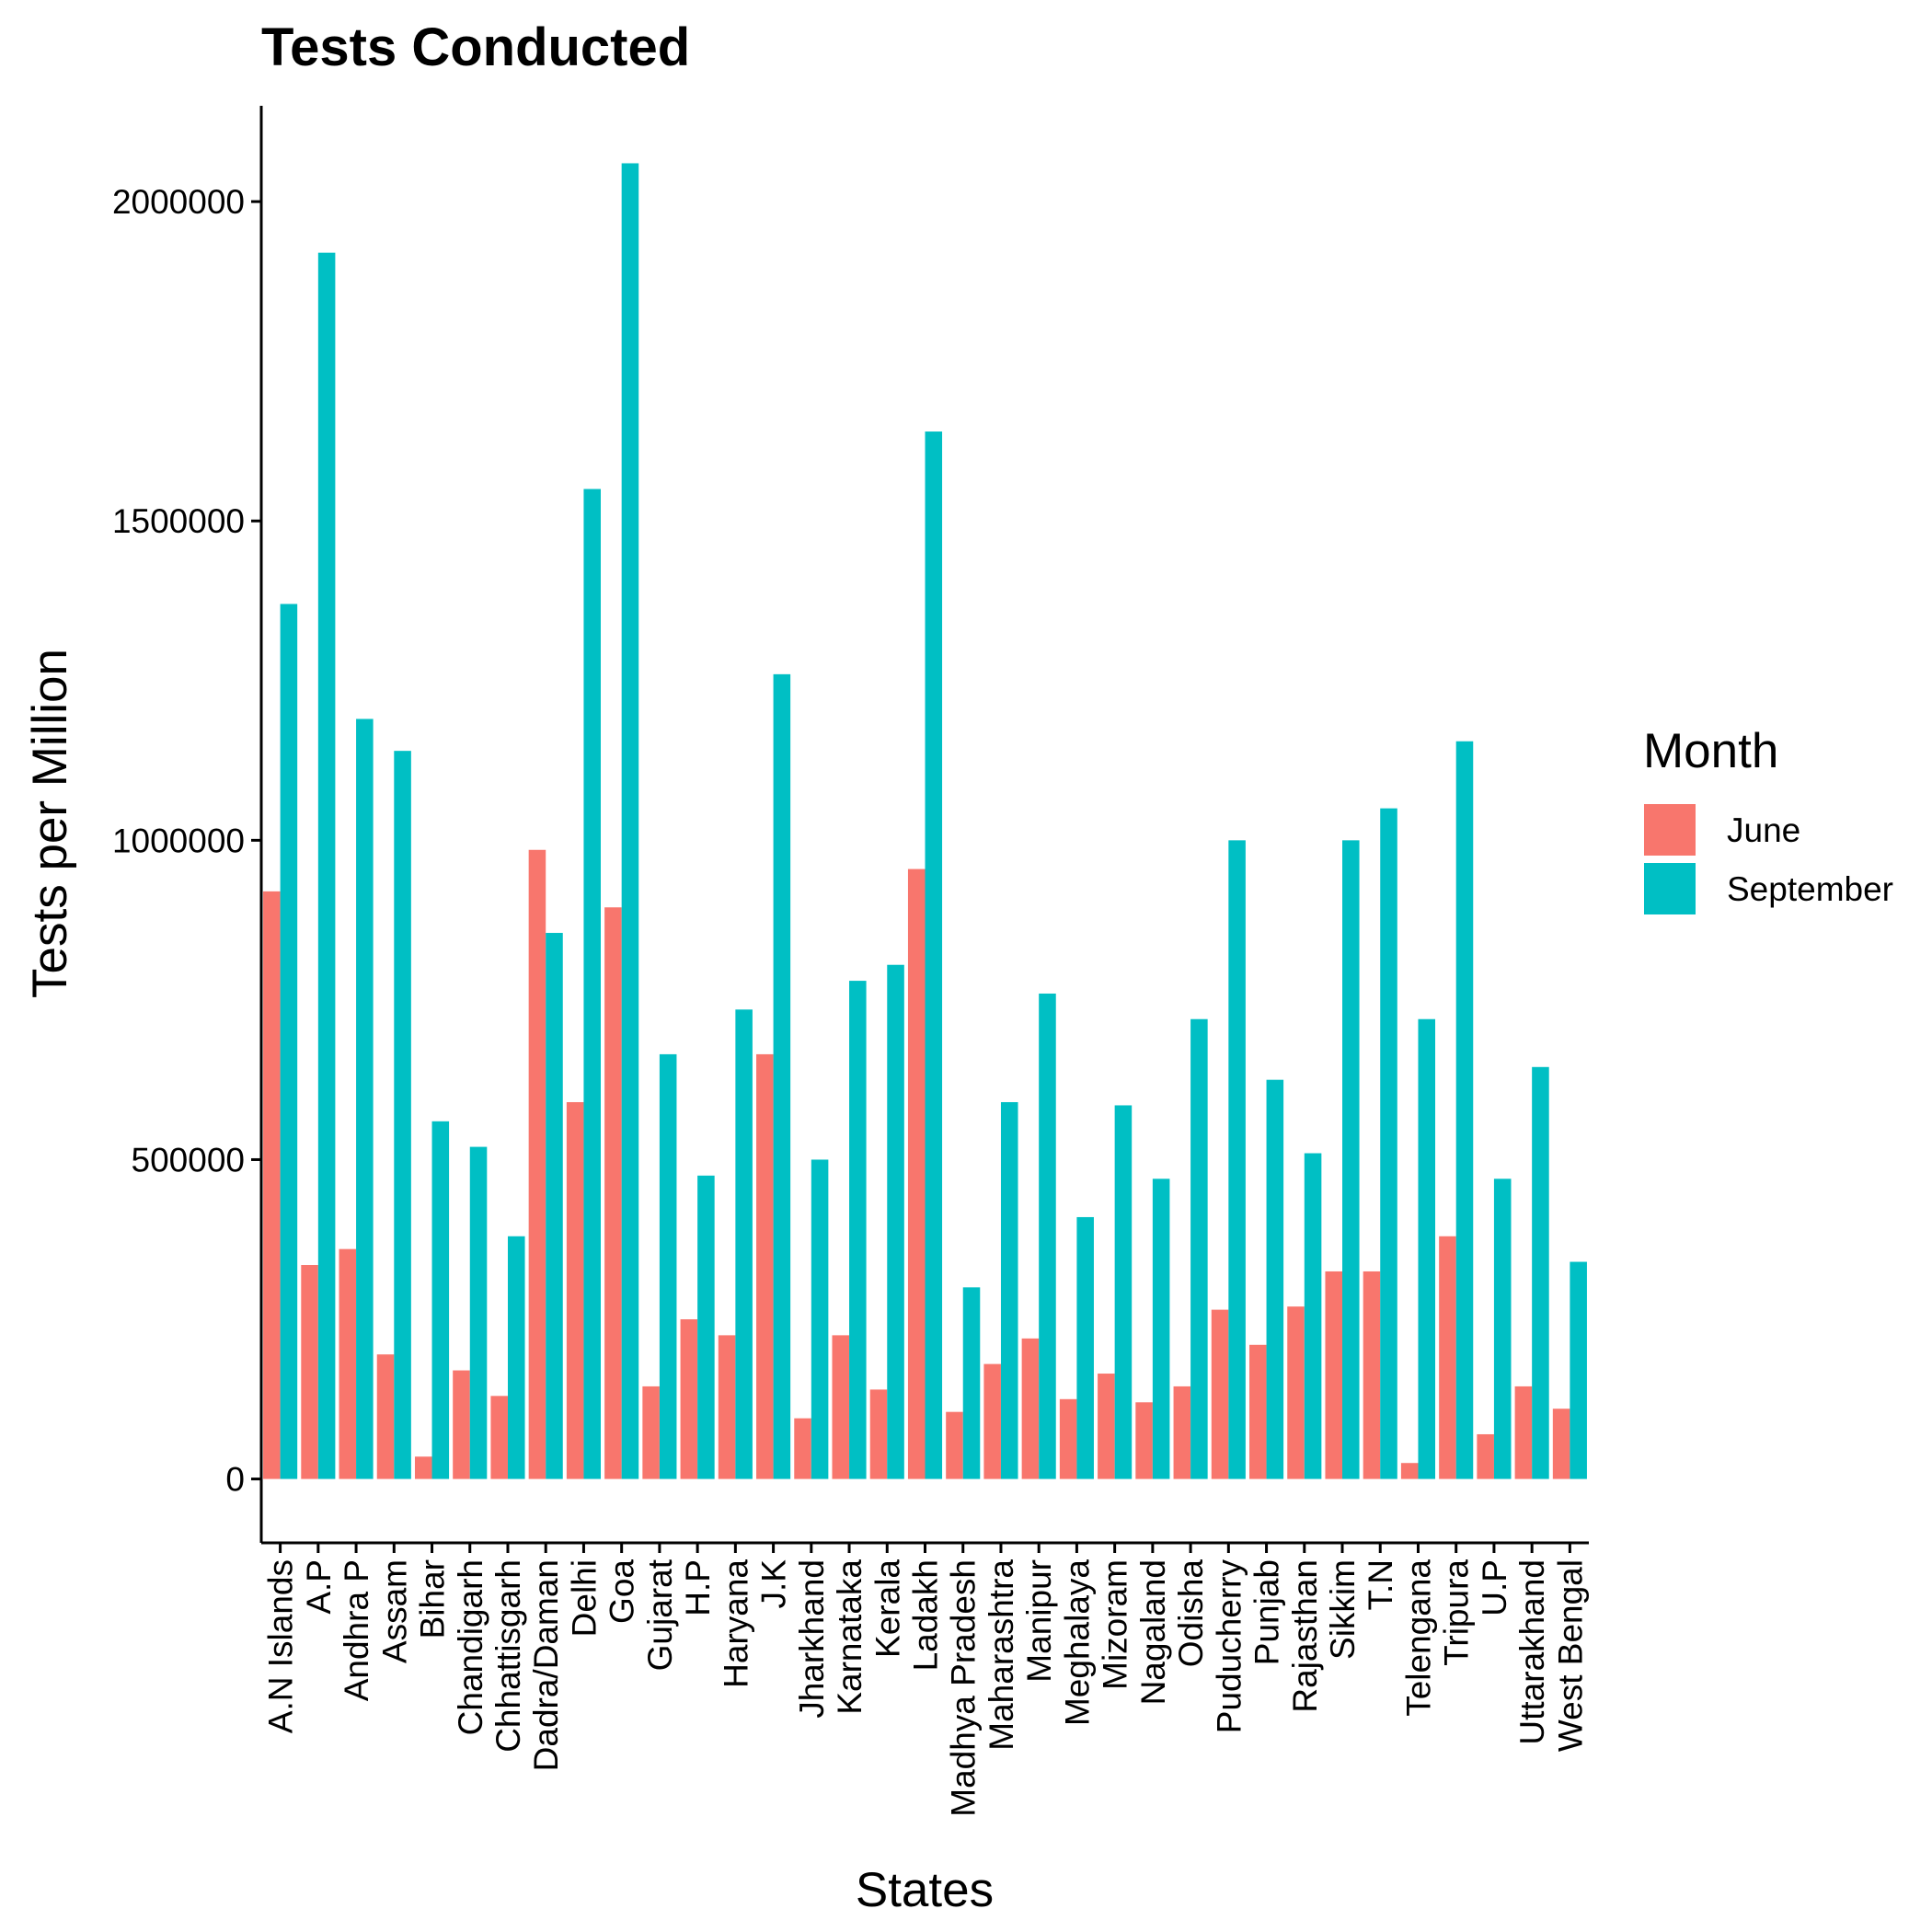 This screenshot has height=1932, width=1932. I want to click on bar-september-madhya-pradesh, so click(972, 1383).